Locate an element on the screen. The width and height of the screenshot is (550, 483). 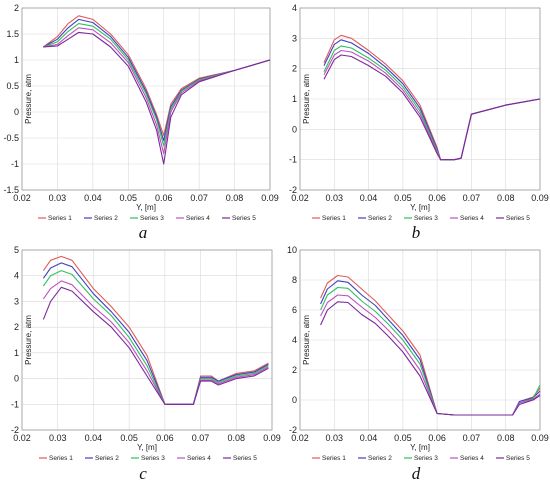
y-tick-label: 1.5 is located at coordinates (12, 34).